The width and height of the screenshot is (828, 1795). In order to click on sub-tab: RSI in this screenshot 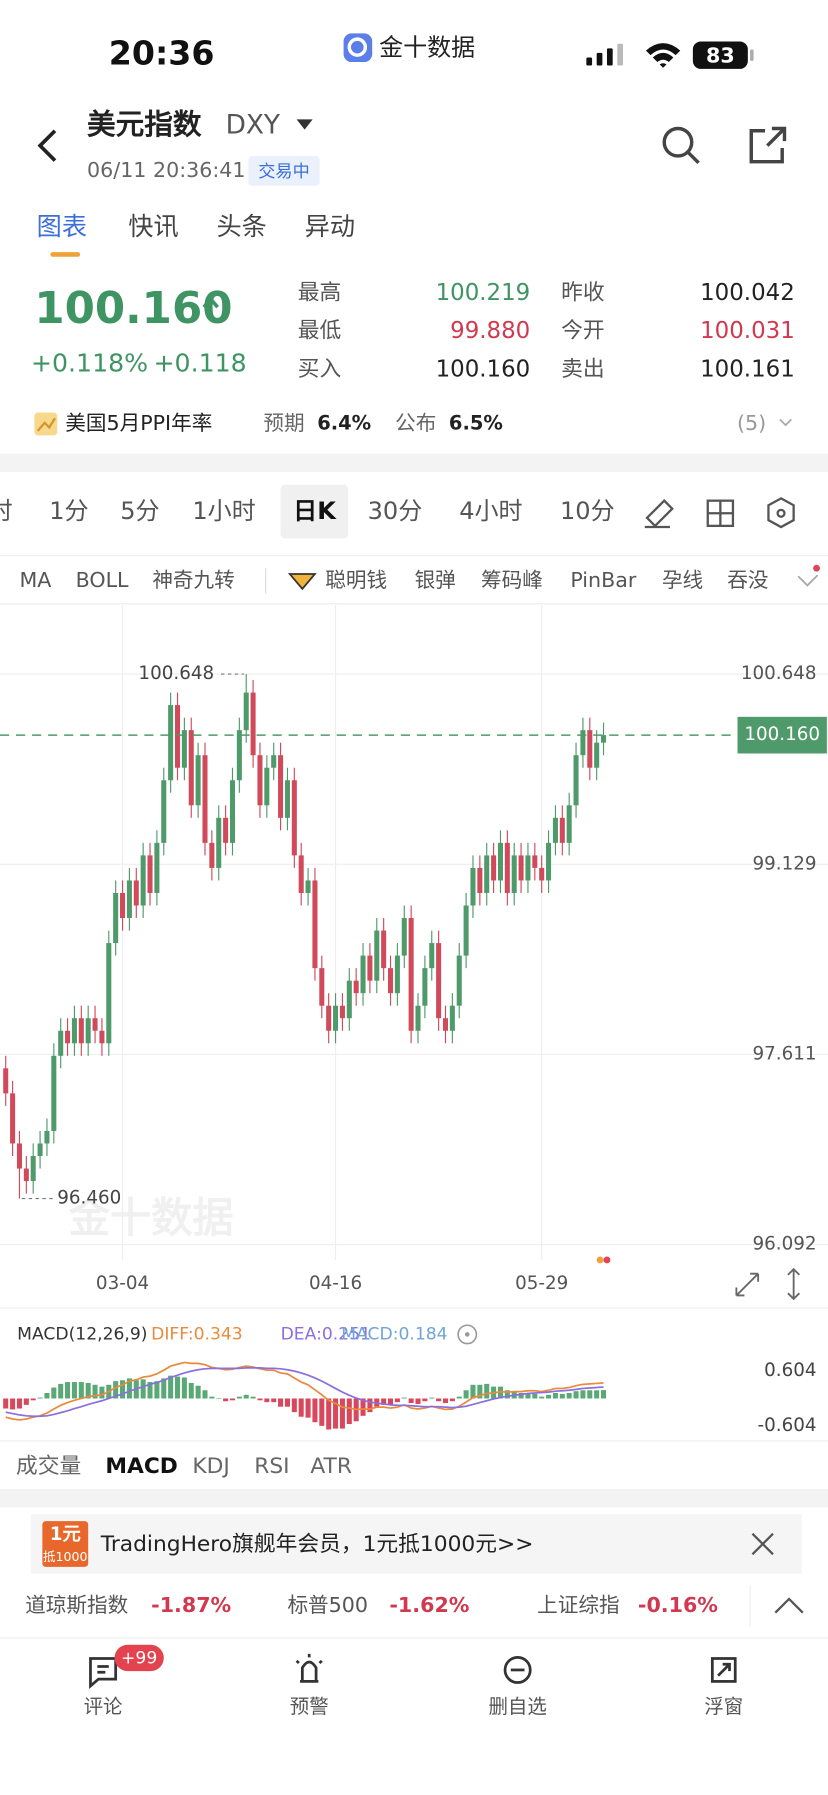, I will do `click(271, 1466)`.